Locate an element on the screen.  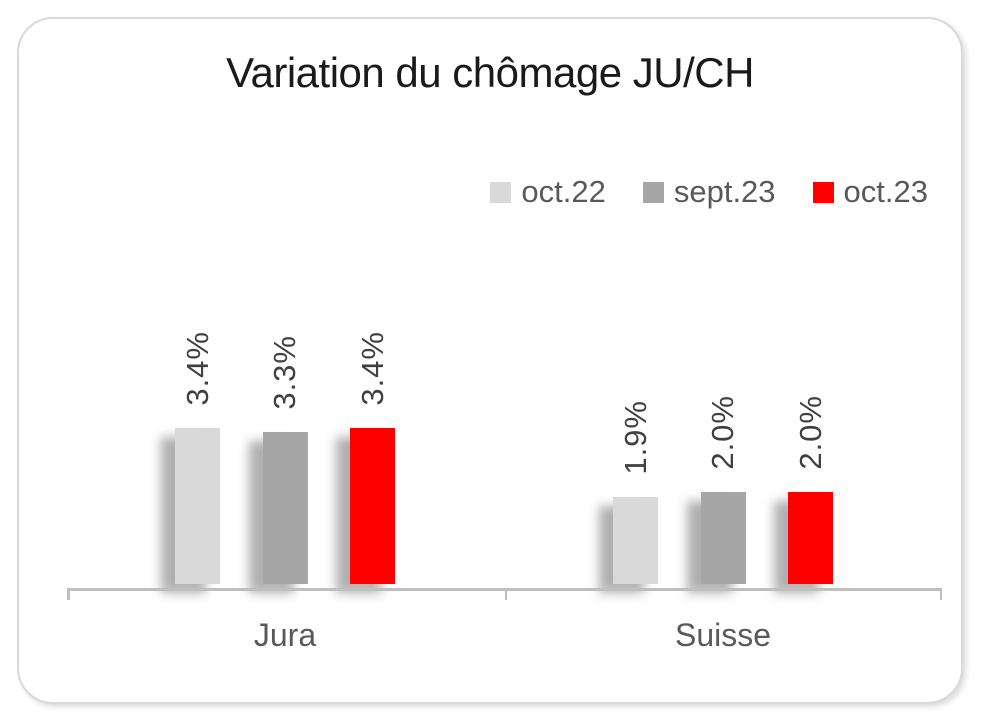
legend-item-oct.23: oct.23 is located at coordinates (870, 192).